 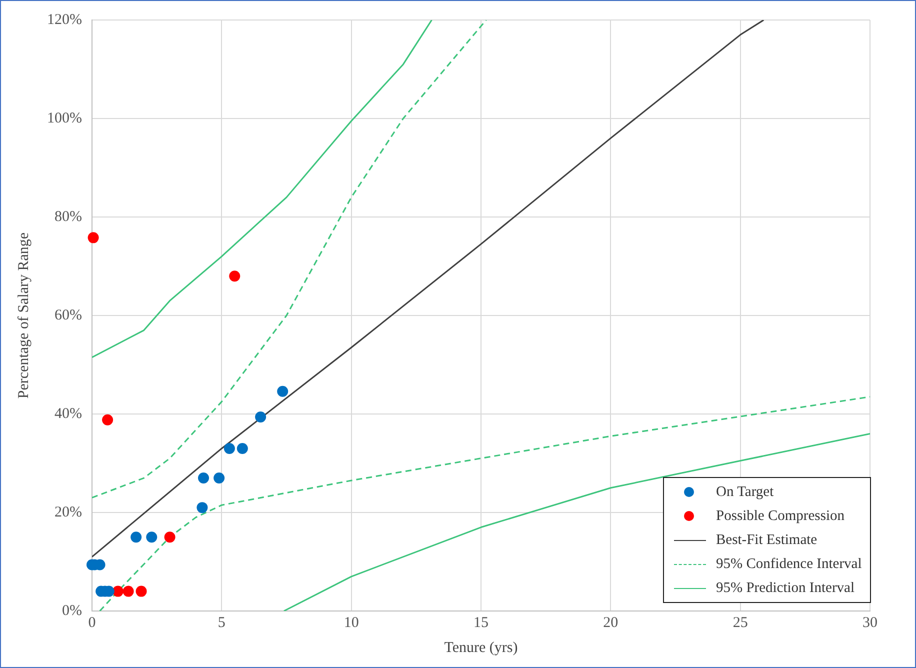 What do you see at coordinates (68, 512) in the screenshot?
I see `y-tick-label: 20%` at bounding box center [68, 512].